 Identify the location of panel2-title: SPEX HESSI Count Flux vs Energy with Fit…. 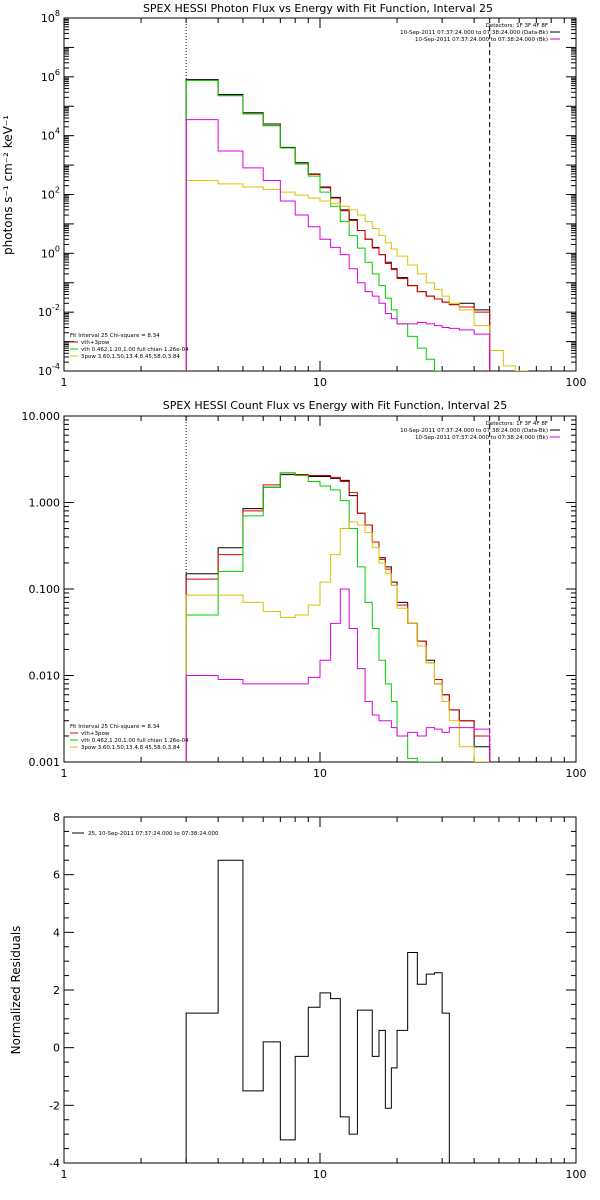
(335, 405).